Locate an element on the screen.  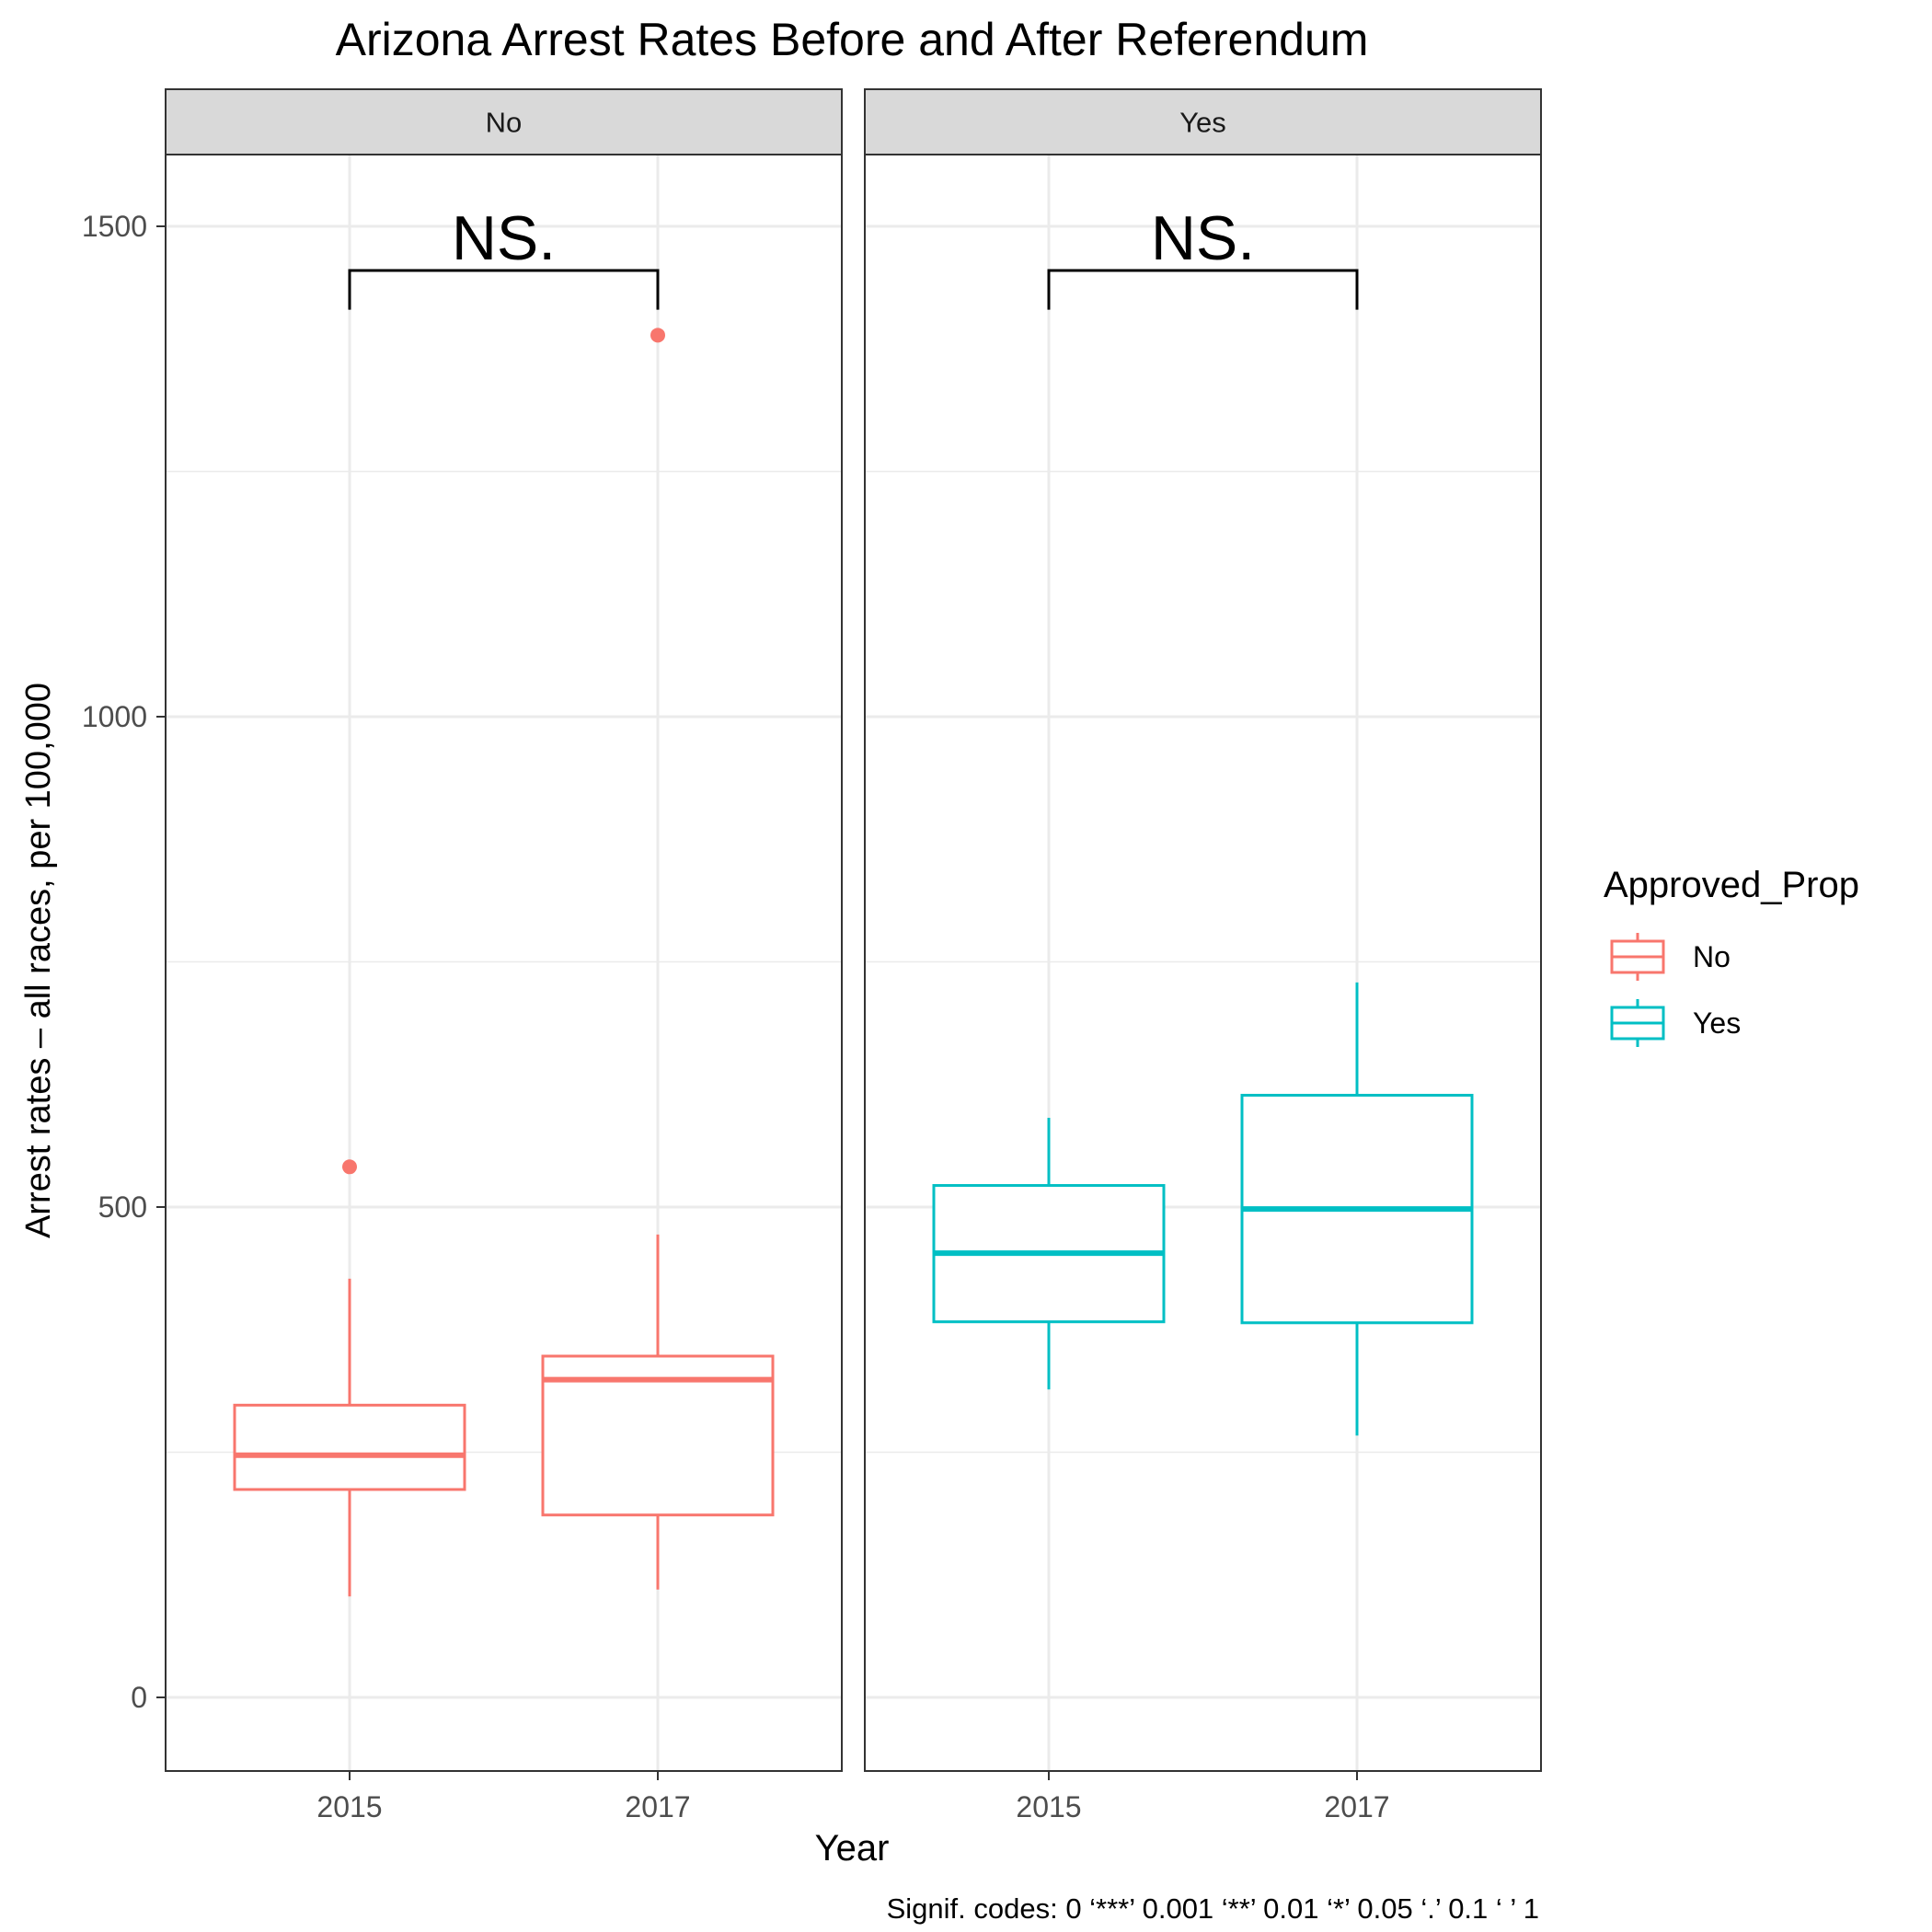
facet-strip-label: No is located at coordinates (504, 123).